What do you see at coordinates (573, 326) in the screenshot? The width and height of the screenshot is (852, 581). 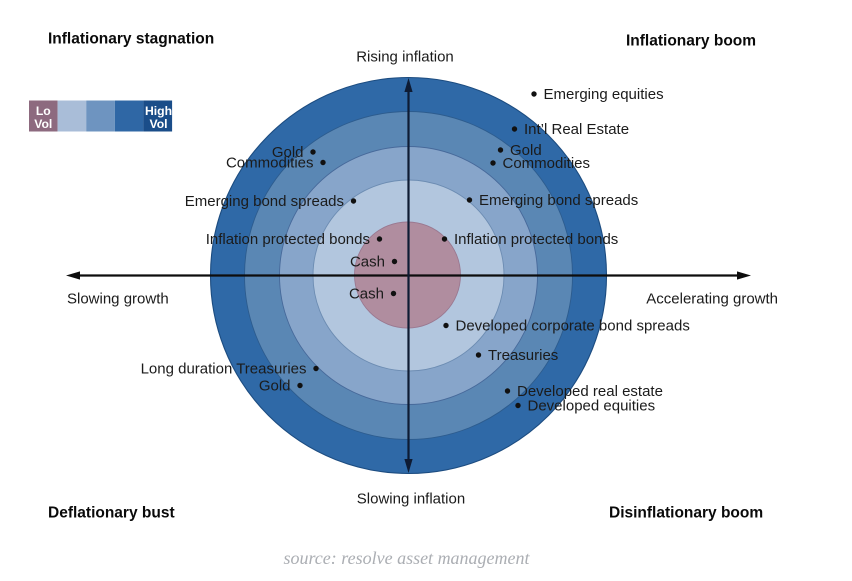 I see `svg-text:Developed corporate bond sprea: Developed corporate bond spreads` at bounding box center [573, 326].